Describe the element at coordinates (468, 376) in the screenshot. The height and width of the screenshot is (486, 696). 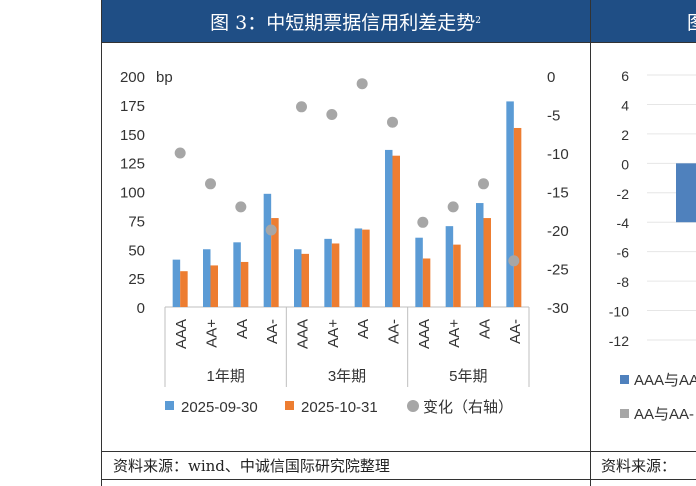
I see `x-group-label: 5年期` at that location.